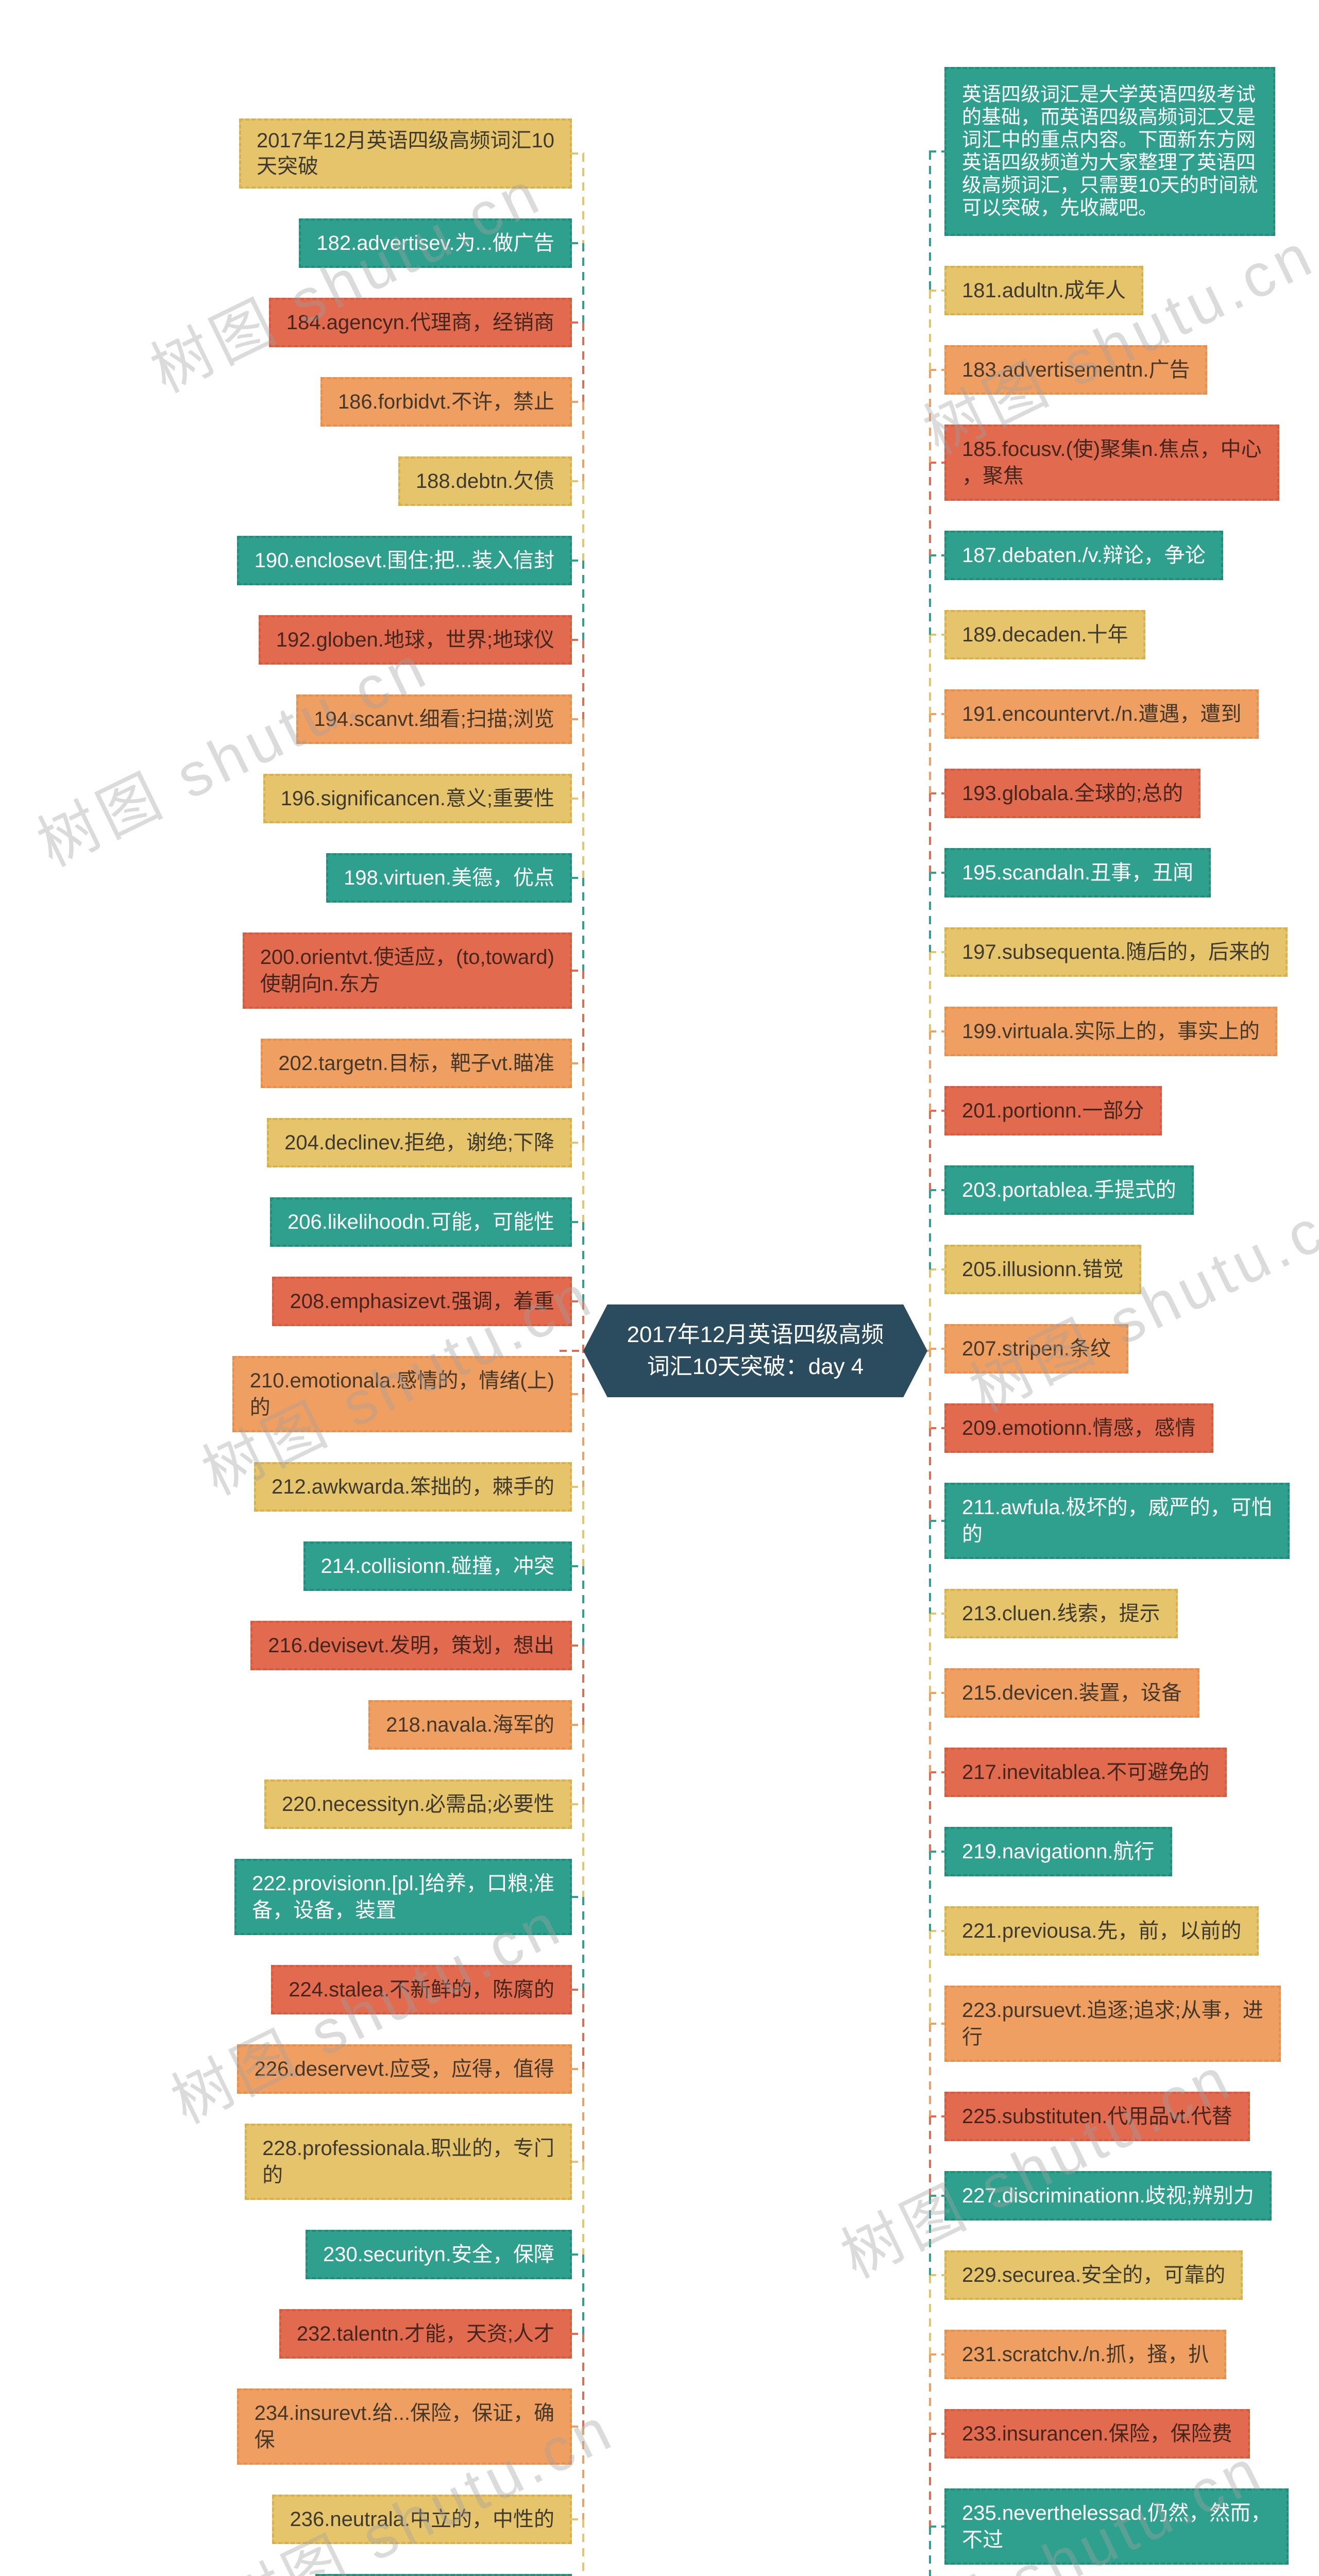 The image size is (1319, 2576). What do you see at coordinates (438, 2254) in the screenshot?
I see `vocab-item-node: 230.securityn.安全，保障` at bounding box center [438, 2254].